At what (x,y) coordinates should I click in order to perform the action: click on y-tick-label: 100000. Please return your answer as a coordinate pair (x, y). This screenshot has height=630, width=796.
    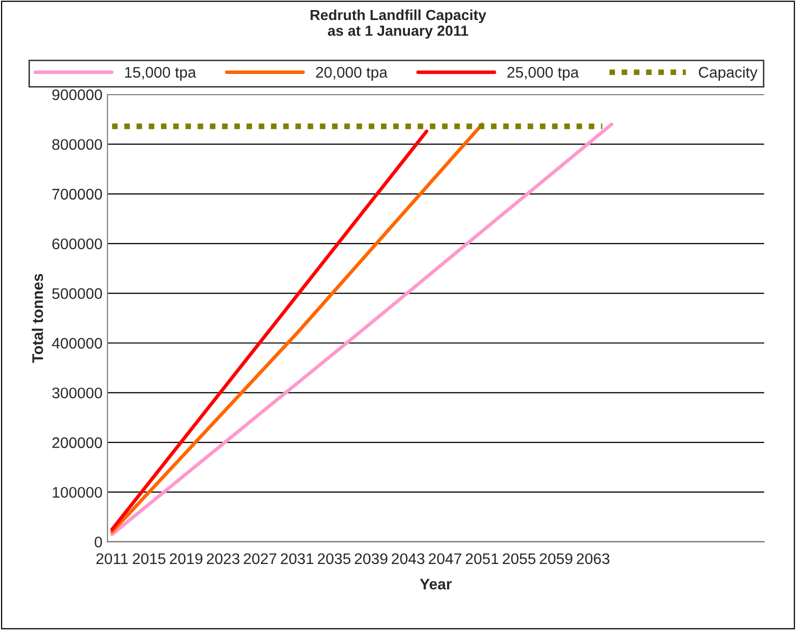
    Looking at the image, I should click on (77, 492).